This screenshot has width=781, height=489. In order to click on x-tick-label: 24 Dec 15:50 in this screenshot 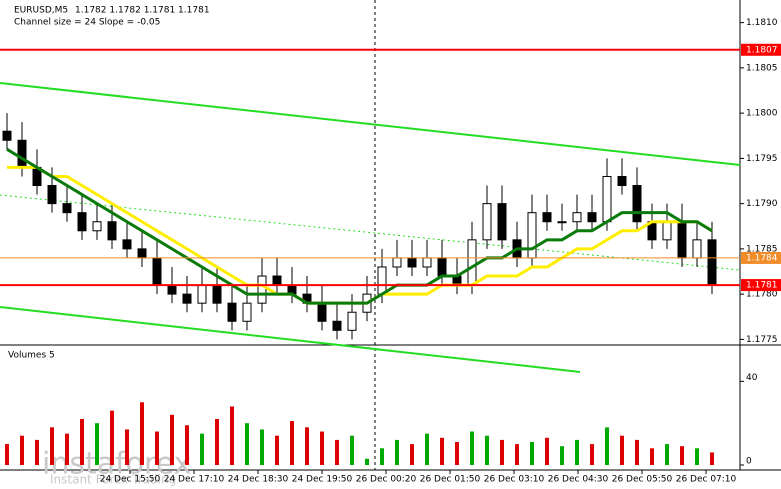, I will do `click(130, 480)`.